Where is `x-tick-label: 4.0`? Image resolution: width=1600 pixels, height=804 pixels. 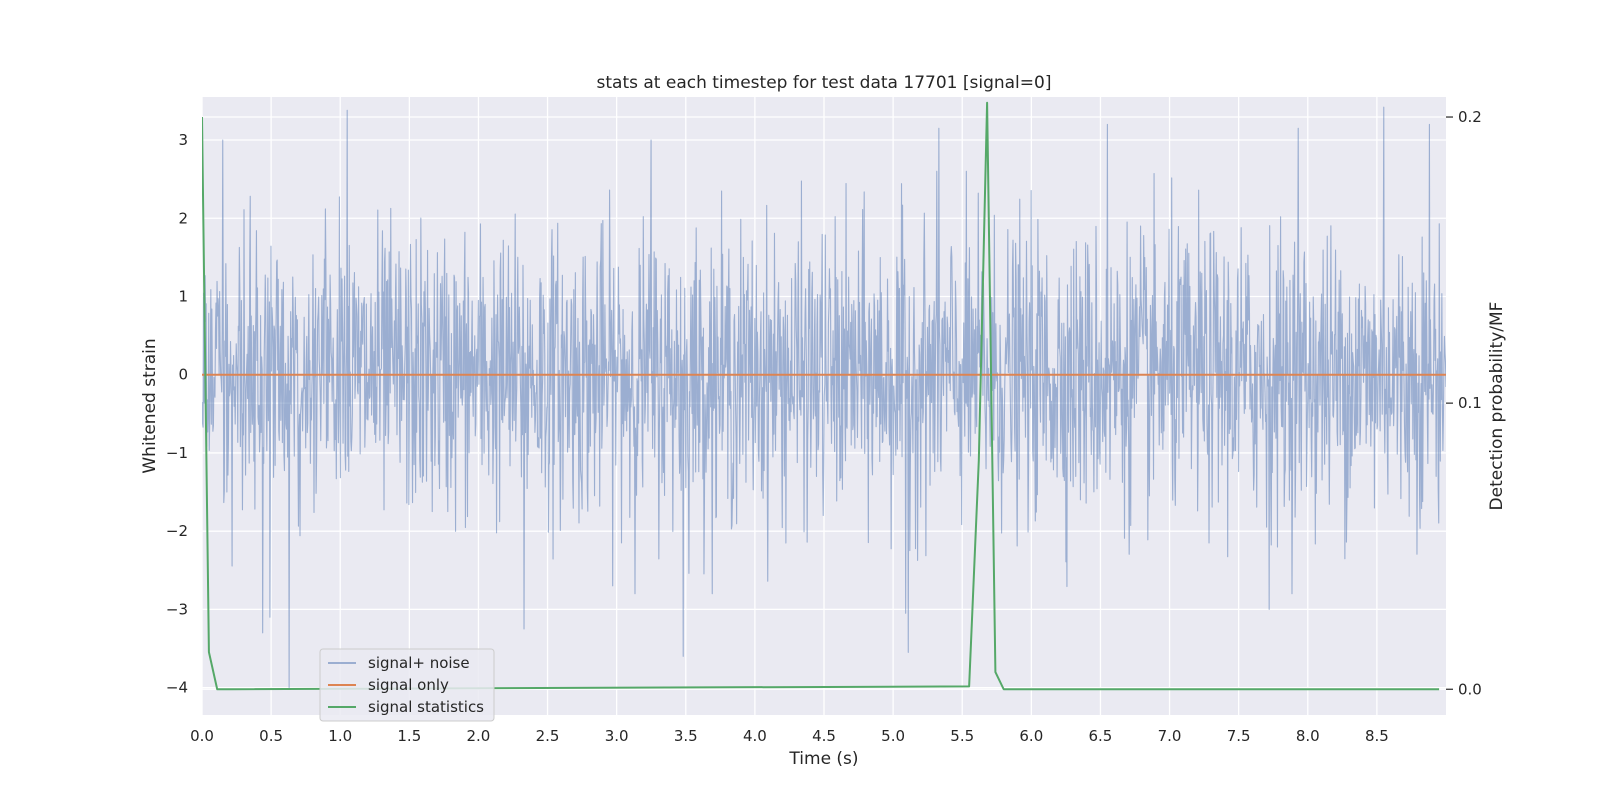
x-tick-label: 4.0 is located at coordinates (755, 736).